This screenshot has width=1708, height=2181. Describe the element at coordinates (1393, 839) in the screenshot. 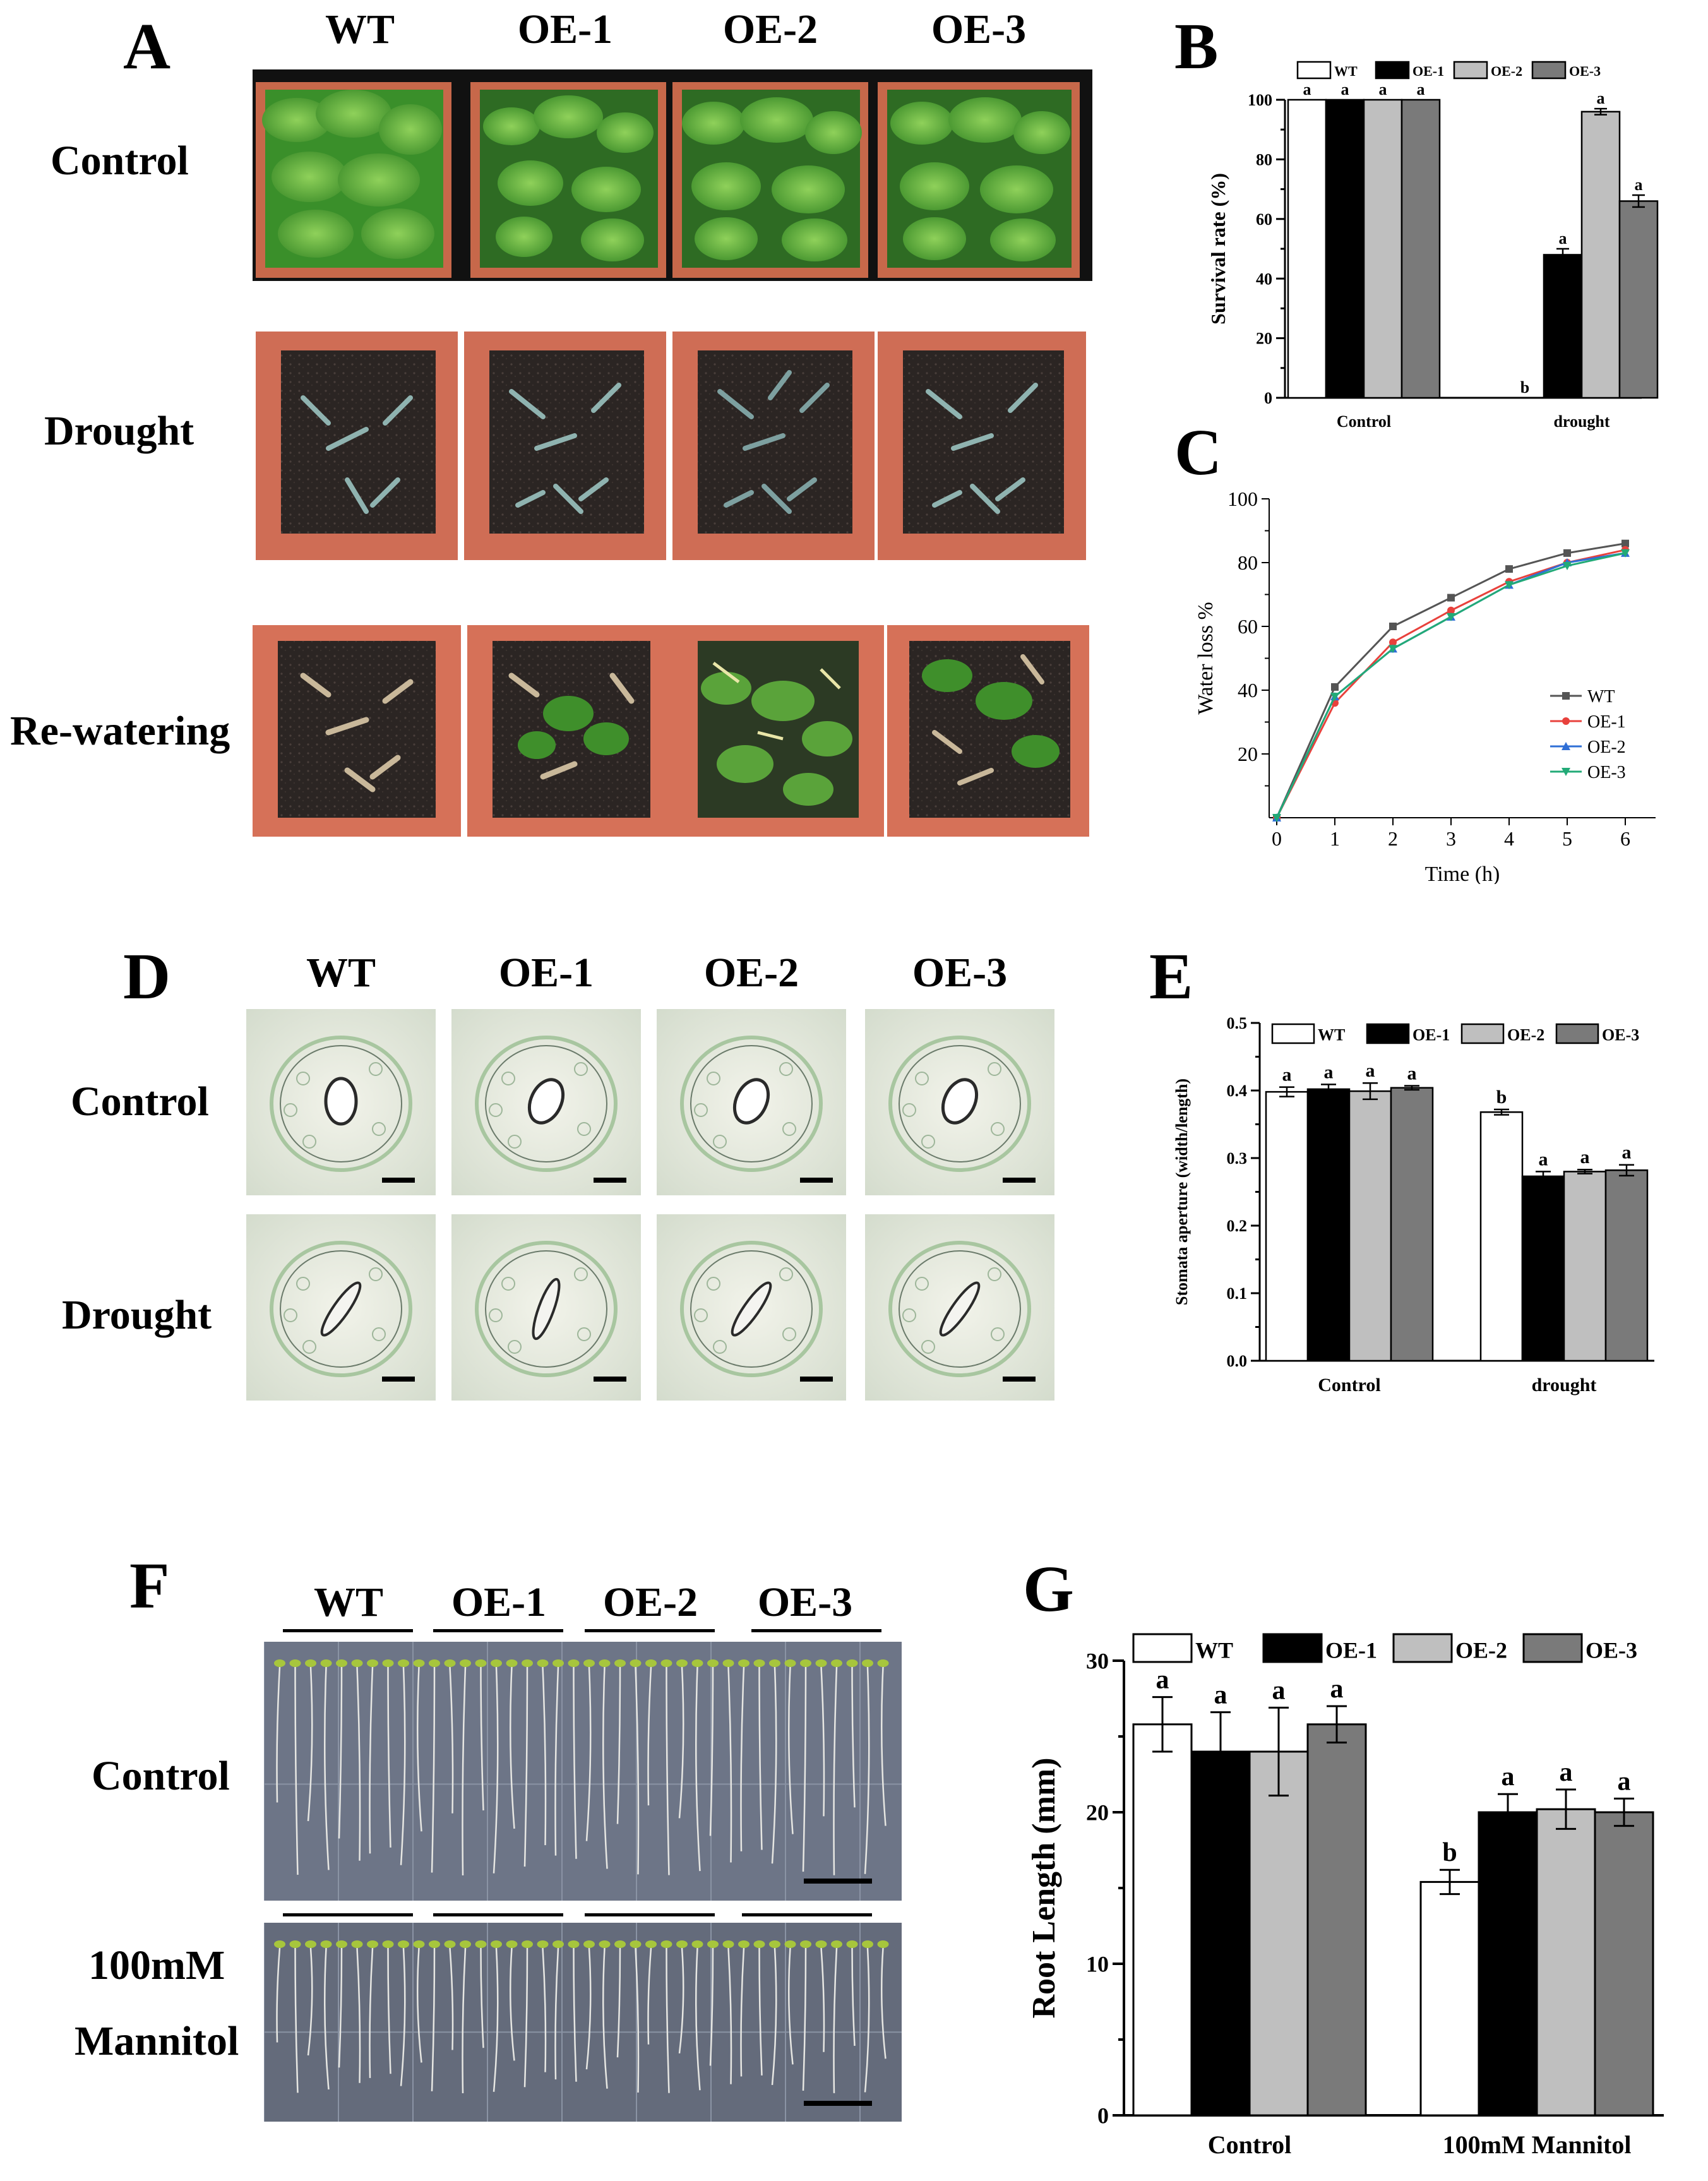

I see `x-tick-label: 2` at that location.